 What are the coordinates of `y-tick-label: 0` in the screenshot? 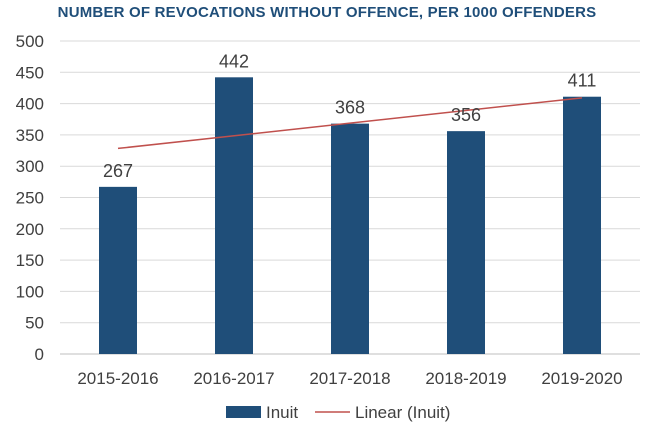 It's located at (39, 354).